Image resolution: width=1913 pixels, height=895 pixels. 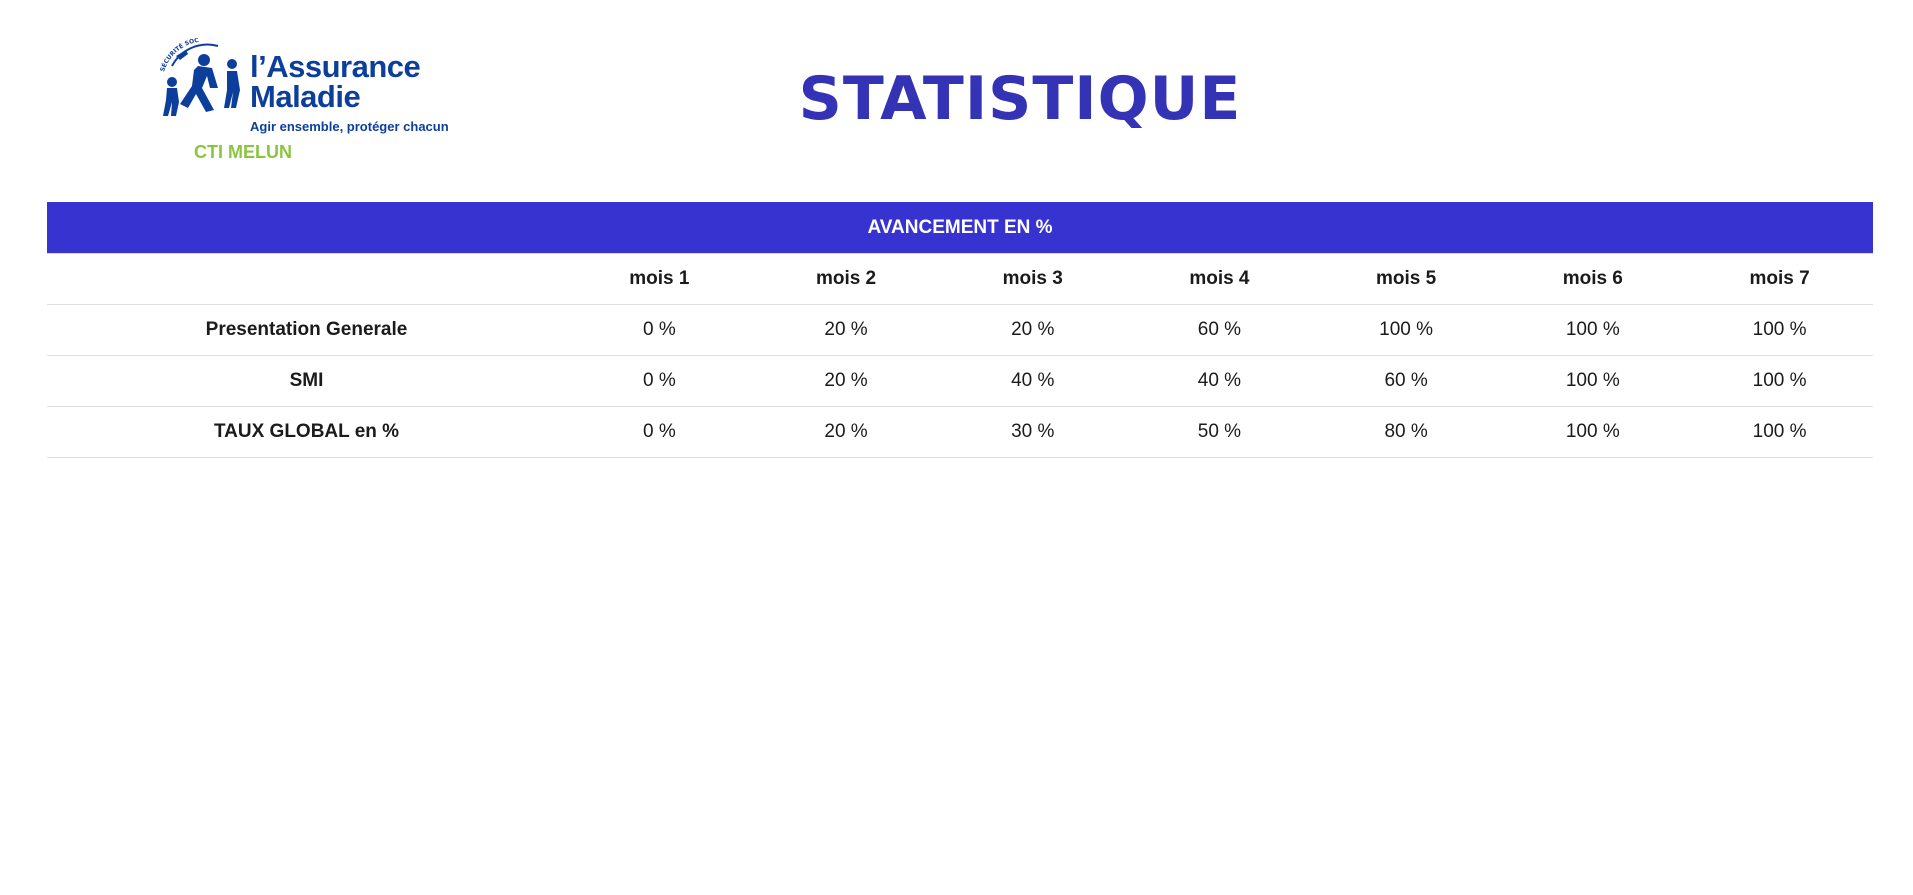 I want to click on column-header: mois 7, so click(x=1779, y=279).